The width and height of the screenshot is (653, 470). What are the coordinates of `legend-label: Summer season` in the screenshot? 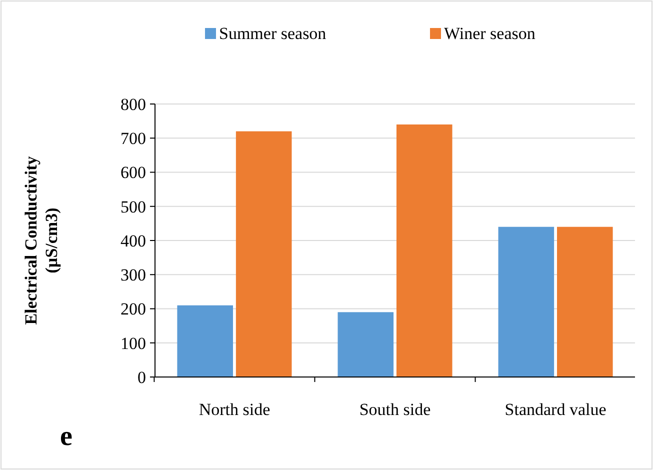 It's located at (273, 33).